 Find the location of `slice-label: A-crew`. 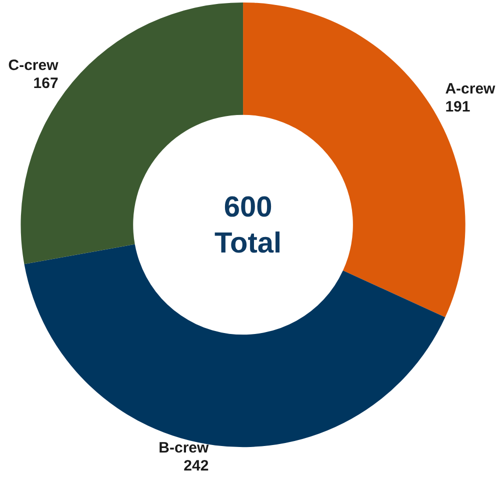

slice-label: A-crew is located at coordinates (470, 89).